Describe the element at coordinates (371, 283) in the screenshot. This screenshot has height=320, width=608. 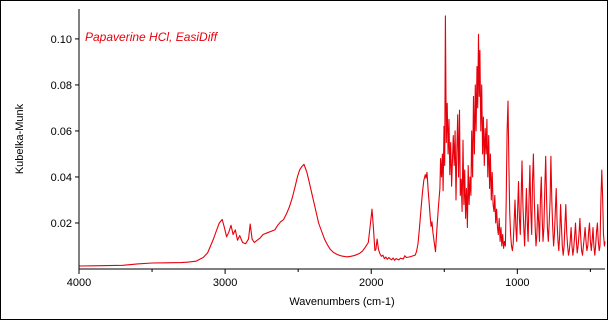
I see `x-tick-label: 2000` at that location.